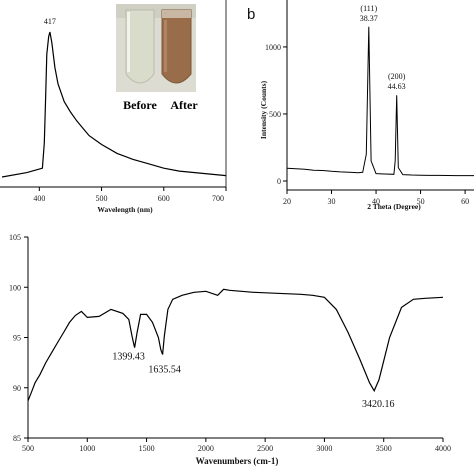  Describe the element at coordinates (140, 46) in the screenshot. I see `tube-before` at that location.